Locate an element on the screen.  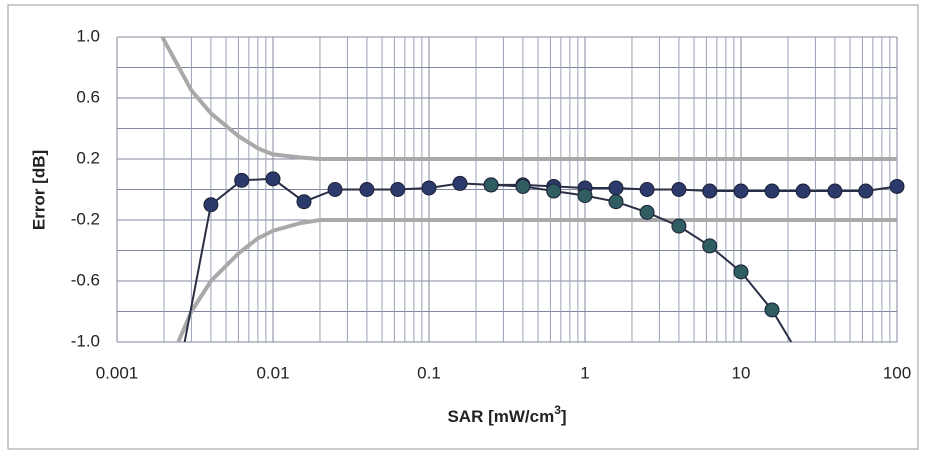
x-tick-label: 0.1 is located at coordinates (429, 372).